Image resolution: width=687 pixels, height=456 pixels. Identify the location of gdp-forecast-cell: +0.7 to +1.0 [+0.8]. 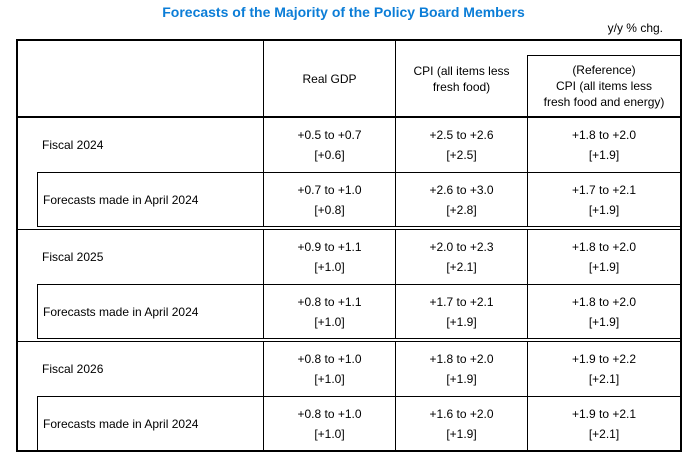
(329, 199).